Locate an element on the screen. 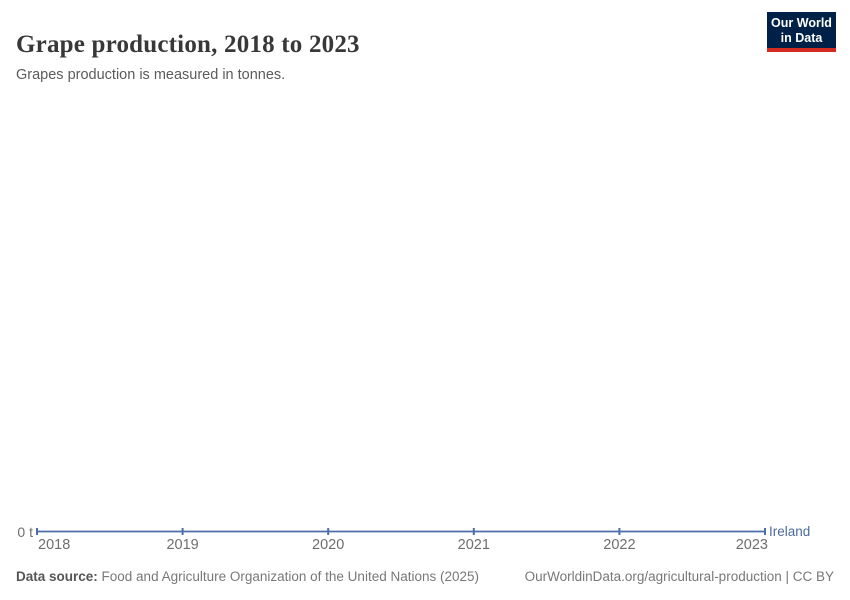  chart-subtitle: Grapes production is measured in tonnes. is located at coordinates (151, 74).